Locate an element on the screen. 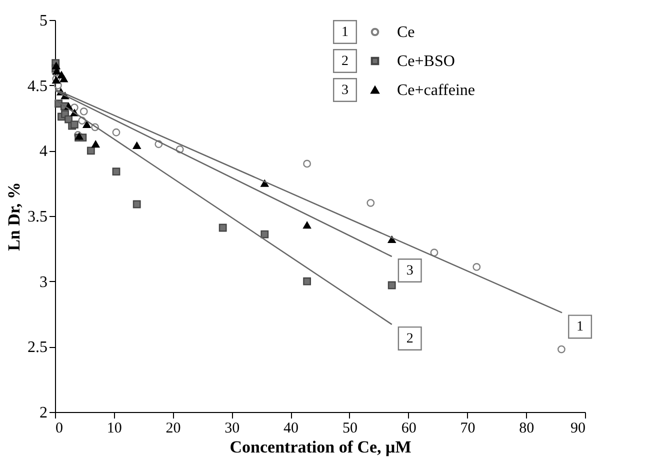 This screenshot has height=476, width=652. x-tick-label: 50 is located at coordinates (350, 428).